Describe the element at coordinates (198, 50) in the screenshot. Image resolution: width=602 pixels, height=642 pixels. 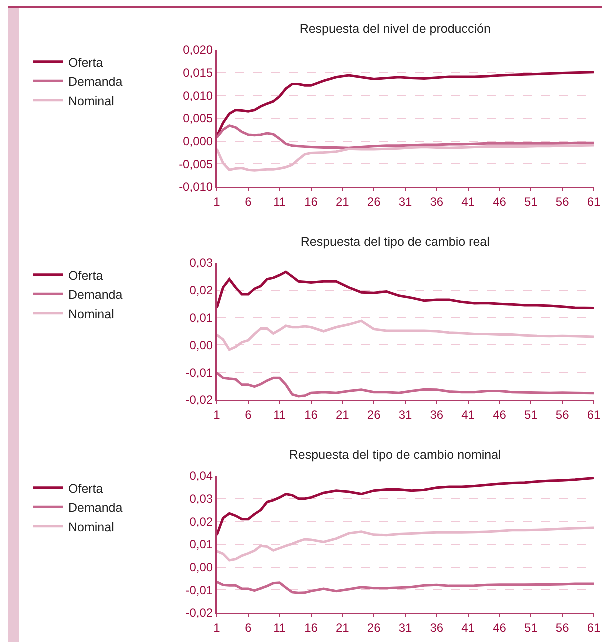
I see `y-tick-label: 0,020` at that location.